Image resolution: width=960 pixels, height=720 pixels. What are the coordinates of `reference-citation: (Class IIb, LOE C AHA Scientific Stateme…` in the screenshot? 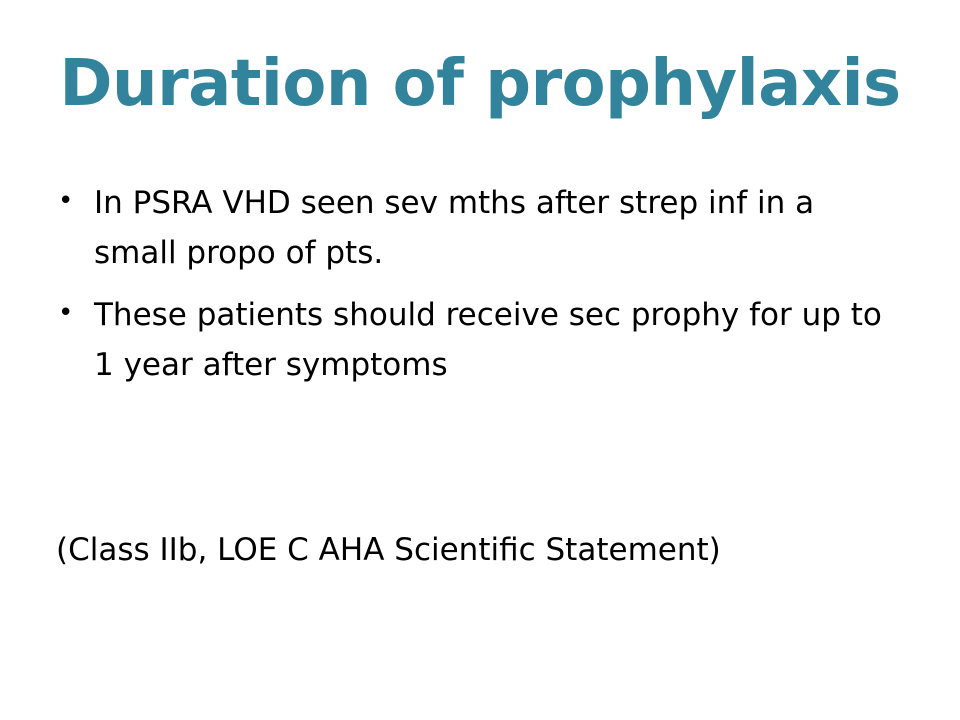 It's located at (388, 550).